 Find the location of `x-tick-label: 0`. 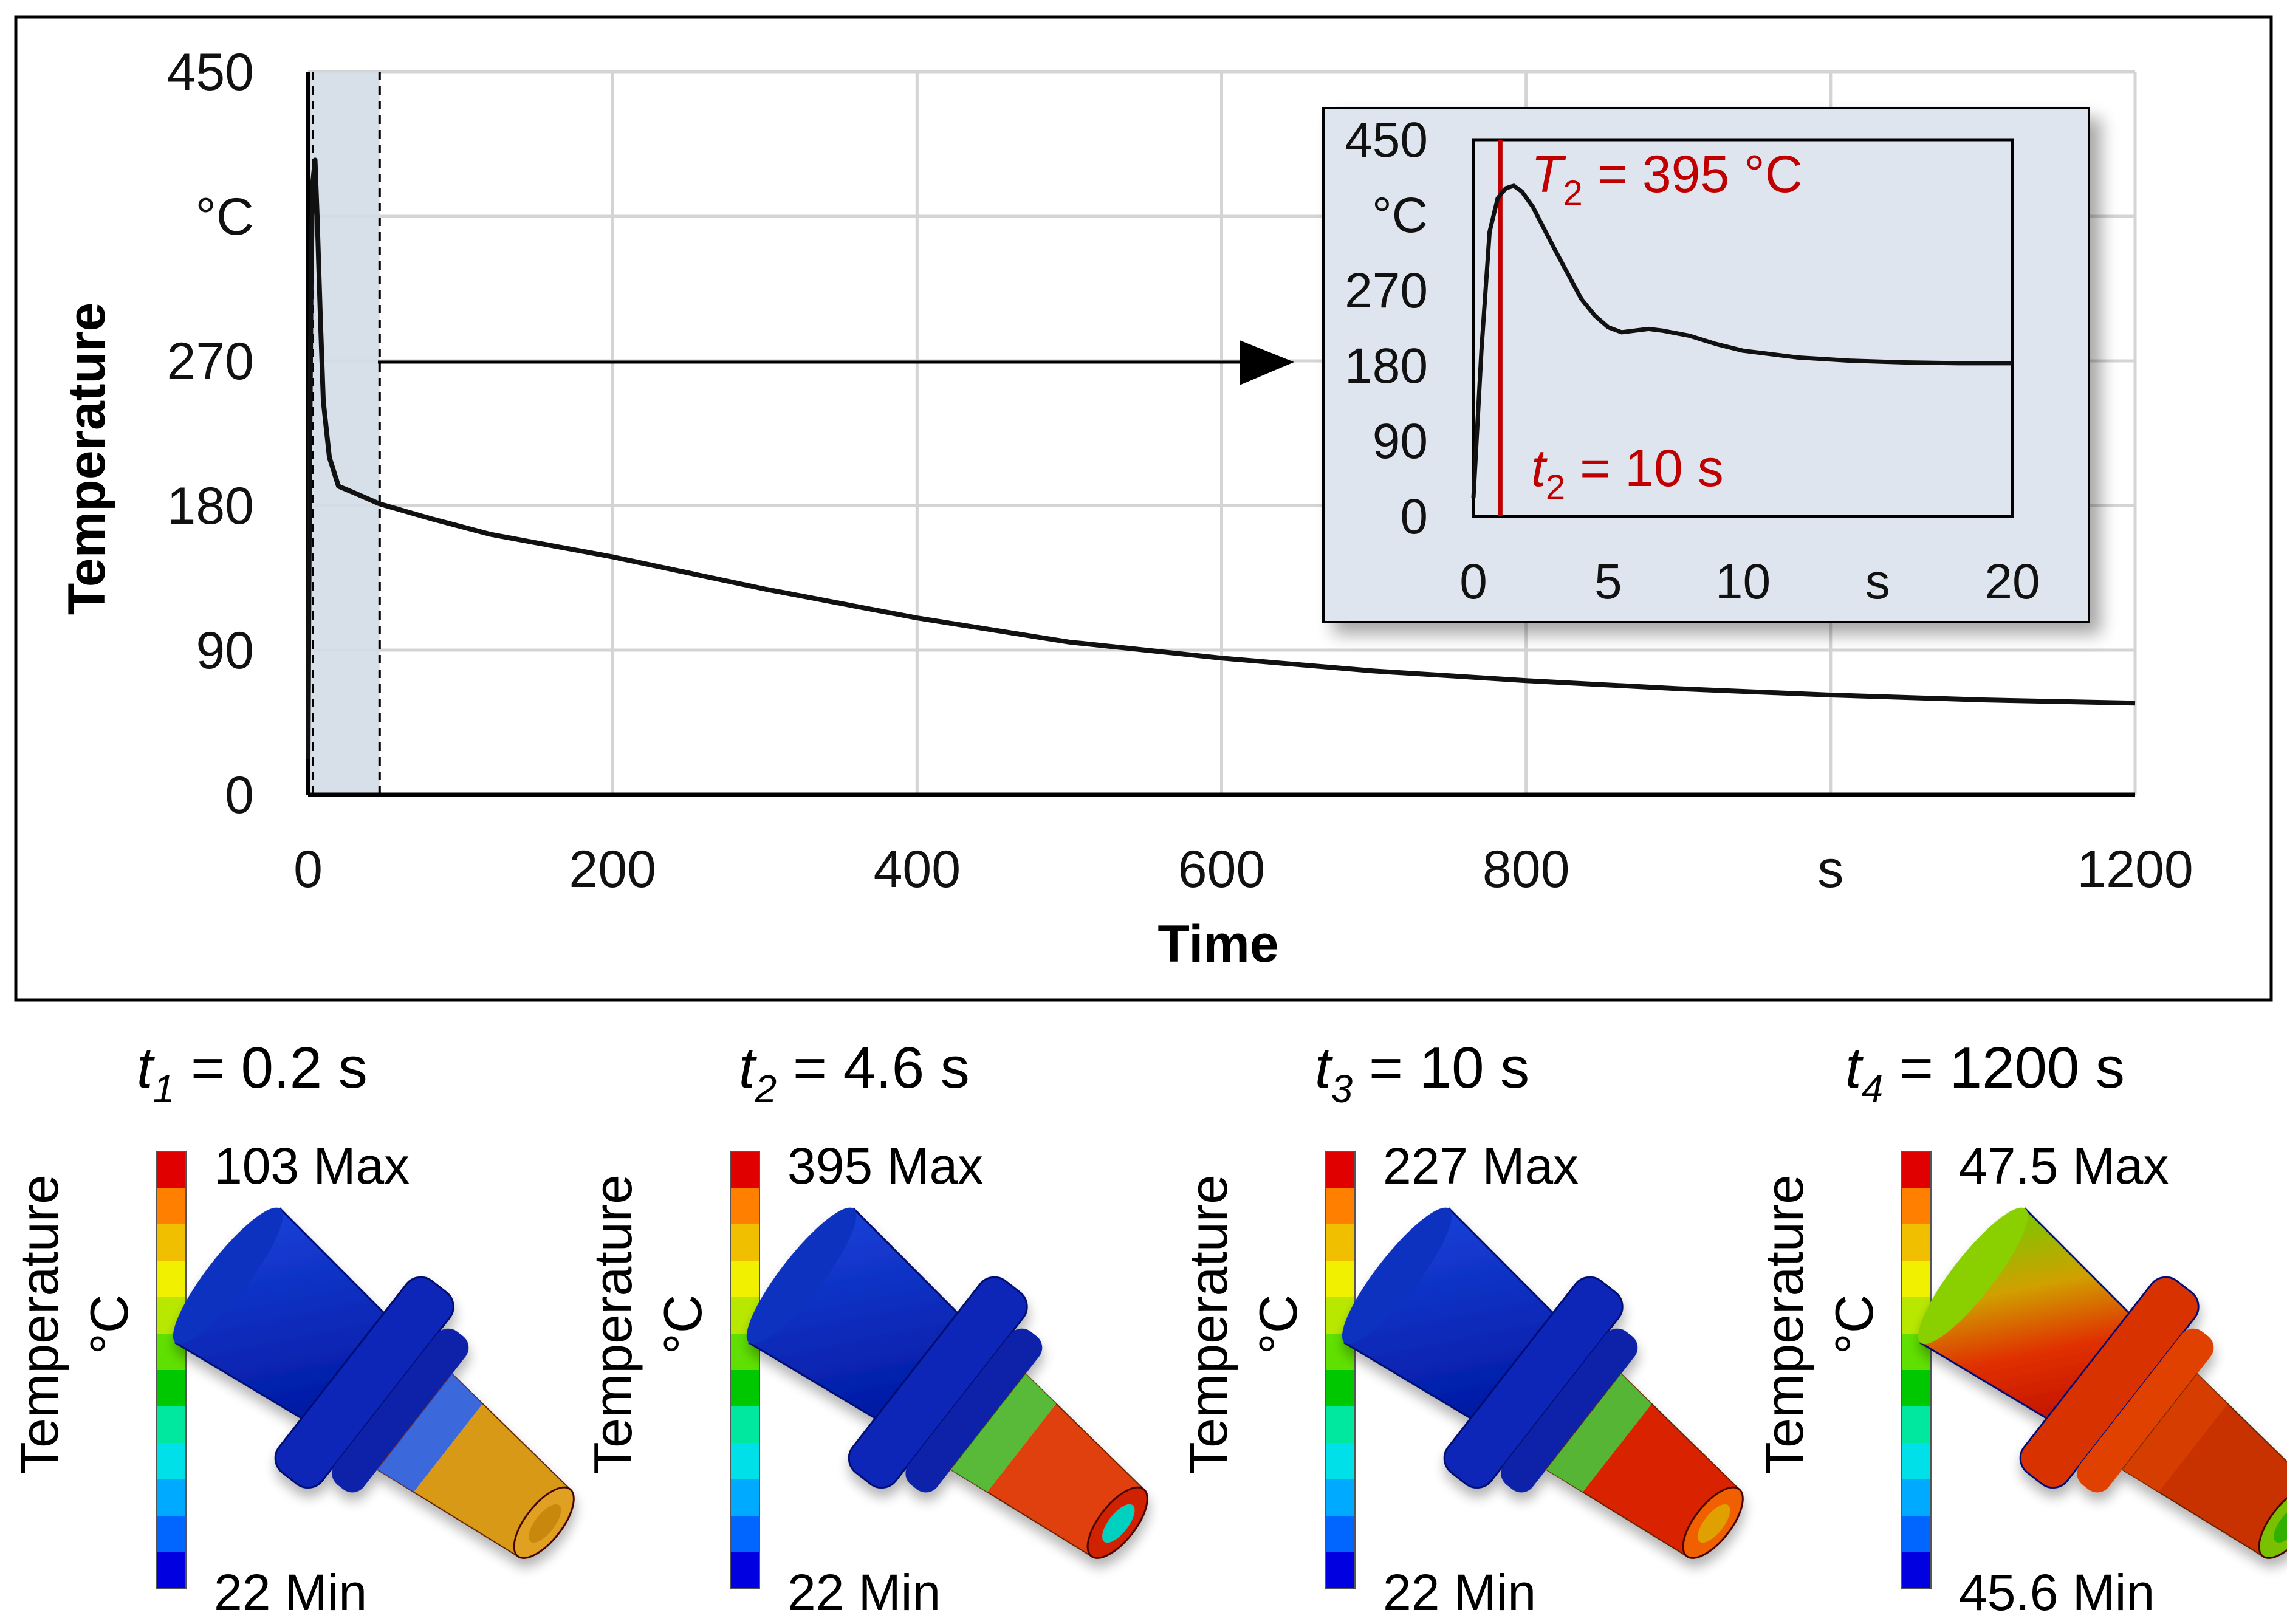

x-tick-label: 0 is located at coordinates (308, 870).